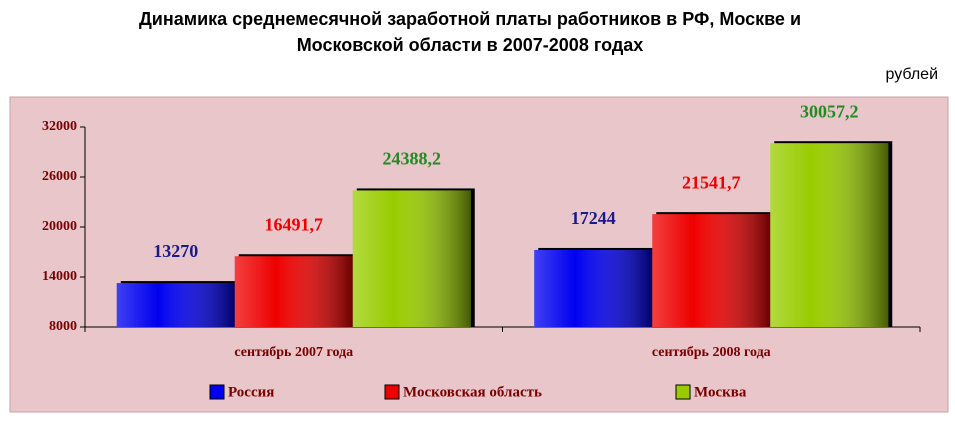  Describe the element at coordinates (593, 218) in the screenshot. I see `value-label: 17244` at that location.